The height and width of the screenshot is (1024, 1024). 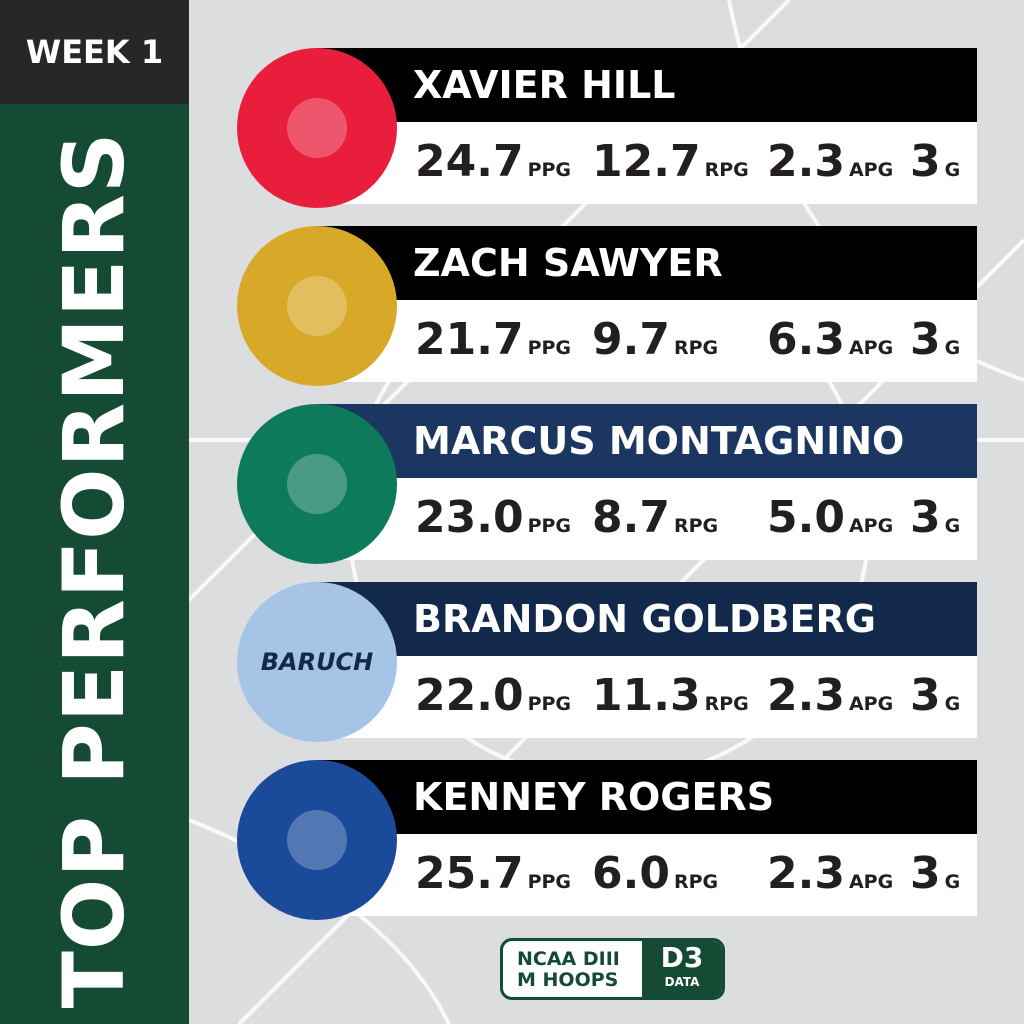 I want to click on player-name: MARCUS MONTAGNINO, so click(x=646, y=441).